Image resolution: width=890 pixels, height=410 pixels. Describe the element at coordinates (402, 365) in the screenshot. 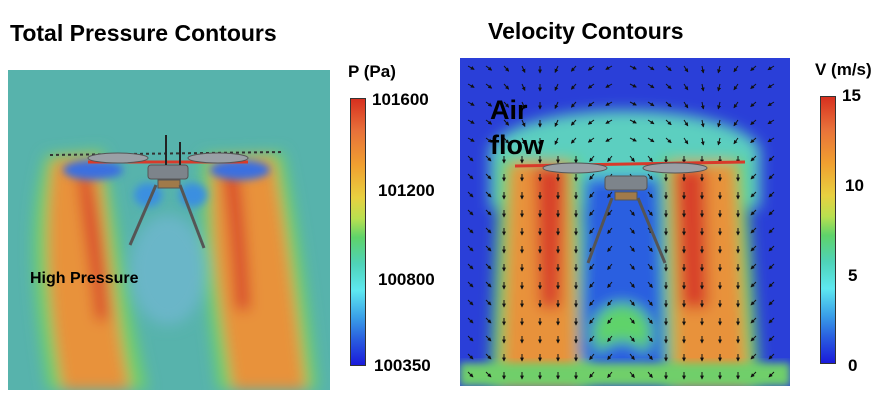

I see `pressure-tick-3: 100350` at that location.